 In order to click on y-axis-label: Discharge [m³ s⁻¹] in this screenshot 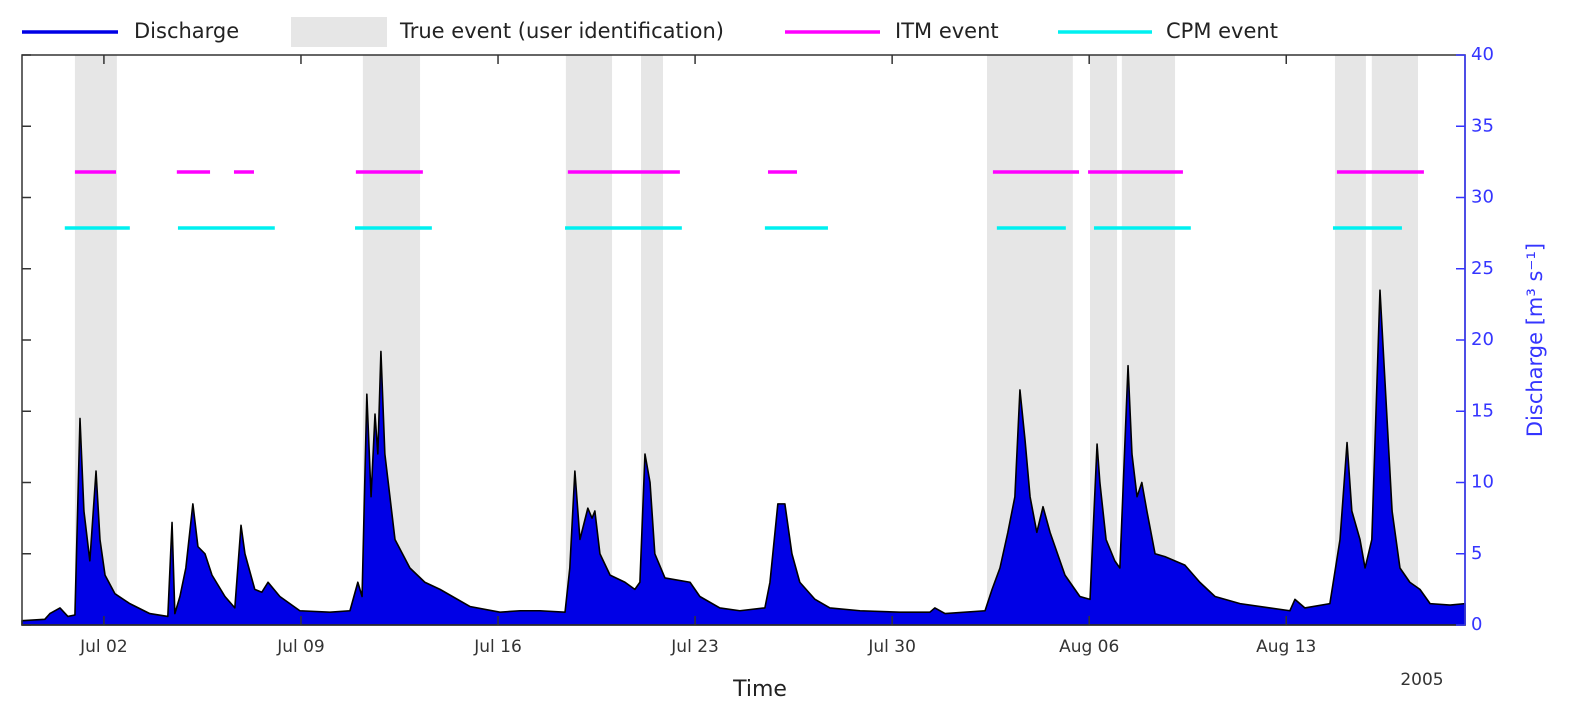, I will do `click(1535, 340)`.